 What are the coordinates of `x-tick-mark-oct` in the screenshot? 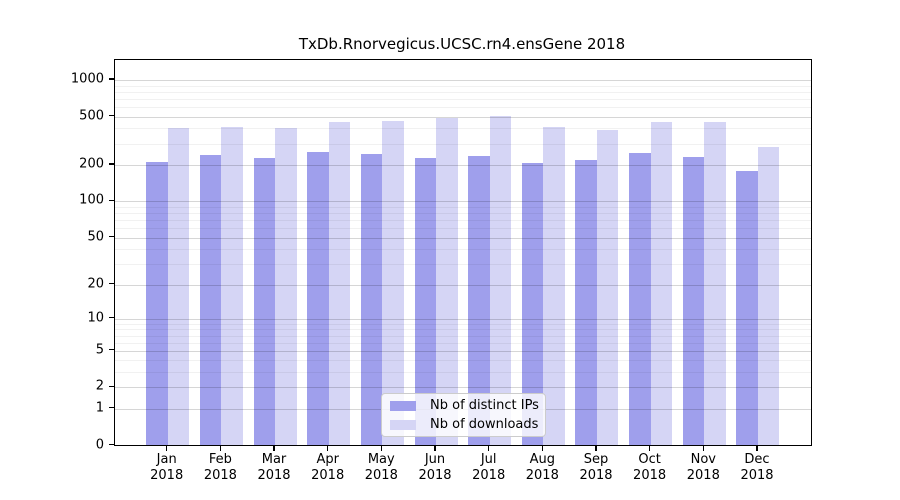 It's located at (649, 448).